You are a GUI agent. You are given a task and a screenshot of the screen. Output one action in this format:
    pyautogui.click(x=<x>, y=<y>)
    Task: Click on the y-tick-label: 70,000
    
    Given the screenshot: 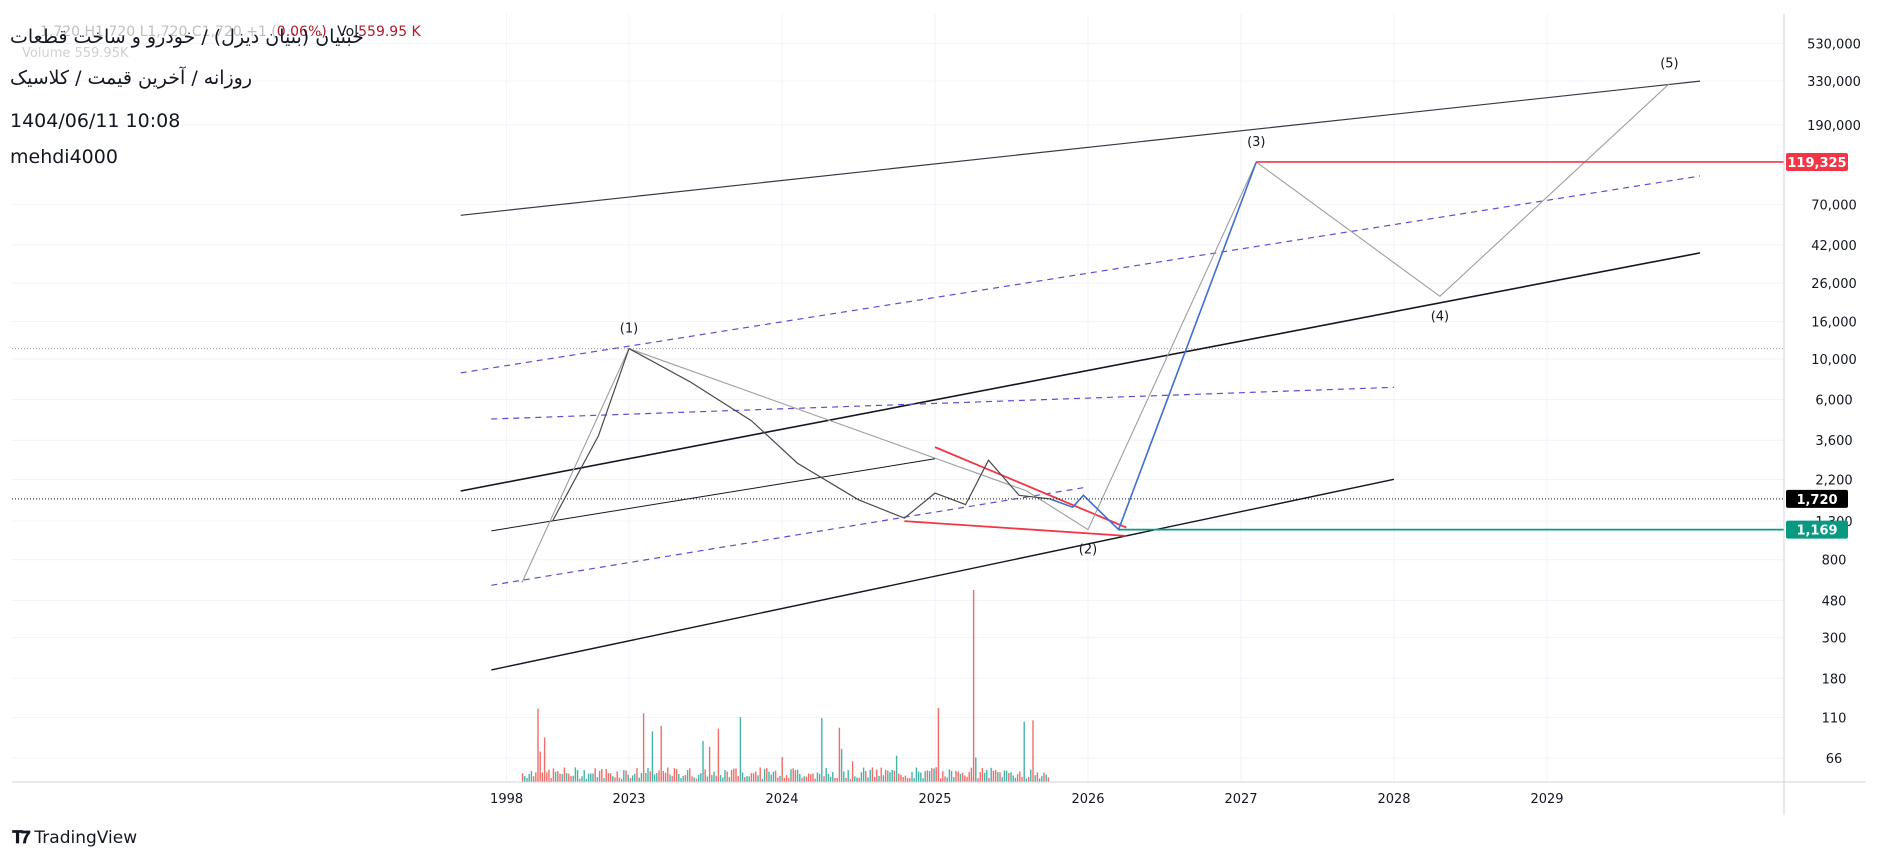 What is the action you would take?
    pyautogui.click(x=1834, y=205)
    